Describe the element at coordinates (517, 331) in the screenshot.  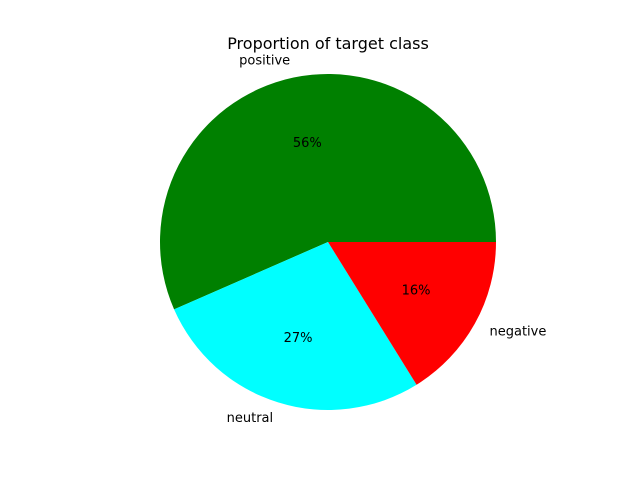
I see `slice-label-negative: negative` at that location.